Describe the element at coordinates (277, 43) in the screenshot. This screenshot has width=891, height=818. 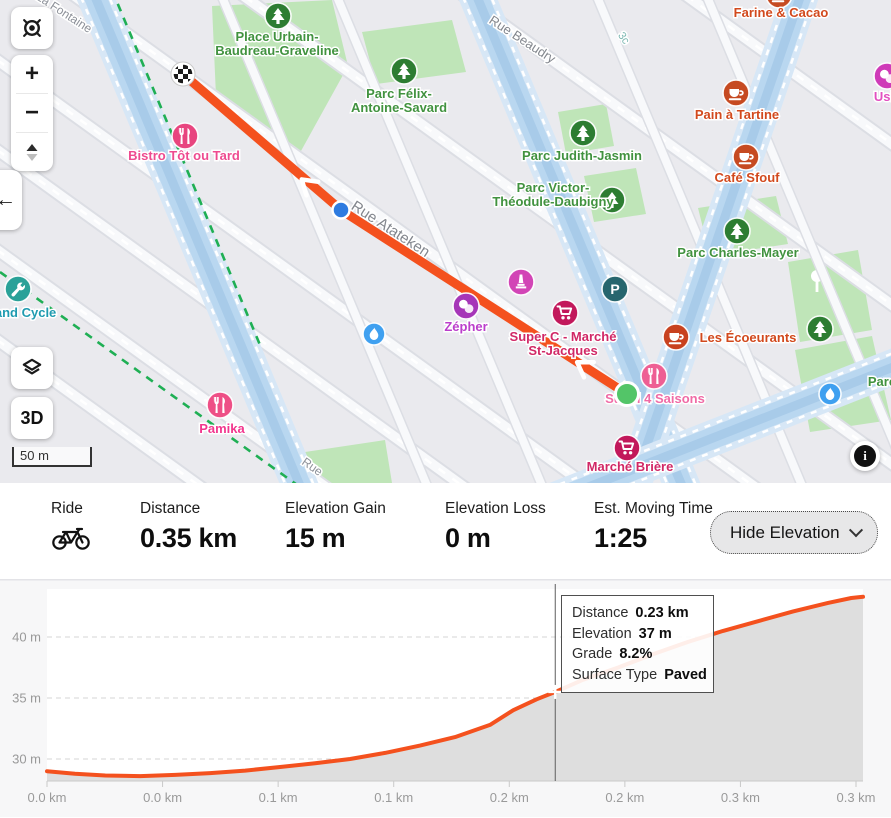
I see `poi-label: Place Urbain-Baudreau-Graveline` at that location.